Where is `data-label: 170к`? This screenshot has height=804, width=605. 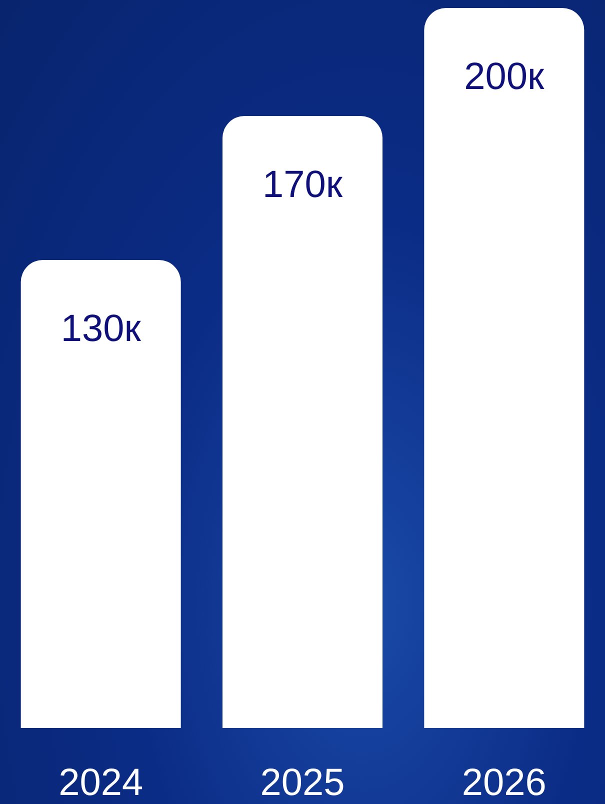 data-label: 170к is located at coordinates (302, 185).